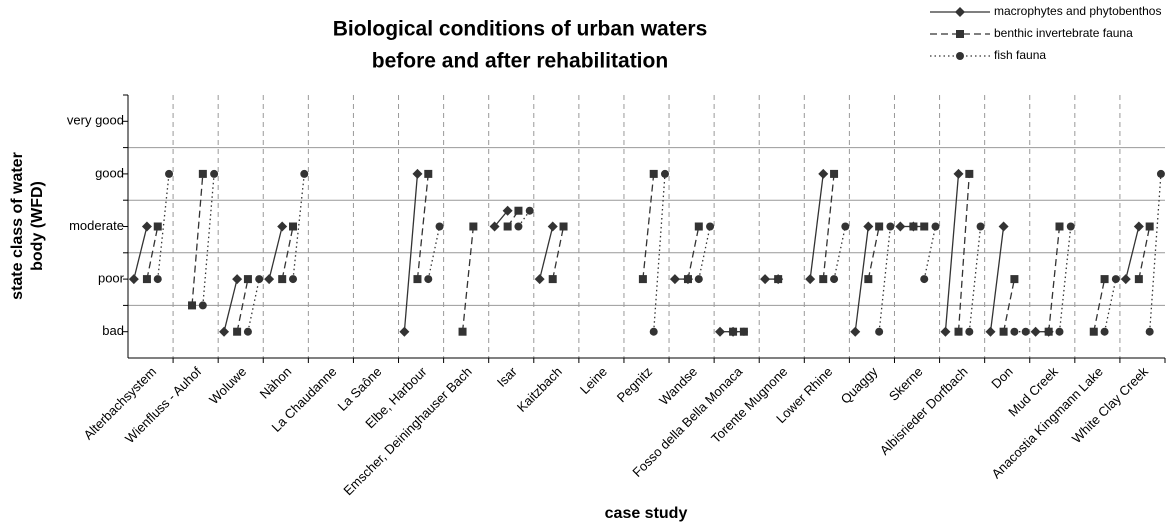 This screenshot has width=1167, height=525. What do you see at coordinates (924, 411) in the screenshot?
I see `x-tick-label: Albisrieder Dorfbach` at bounding box center [924, 411].